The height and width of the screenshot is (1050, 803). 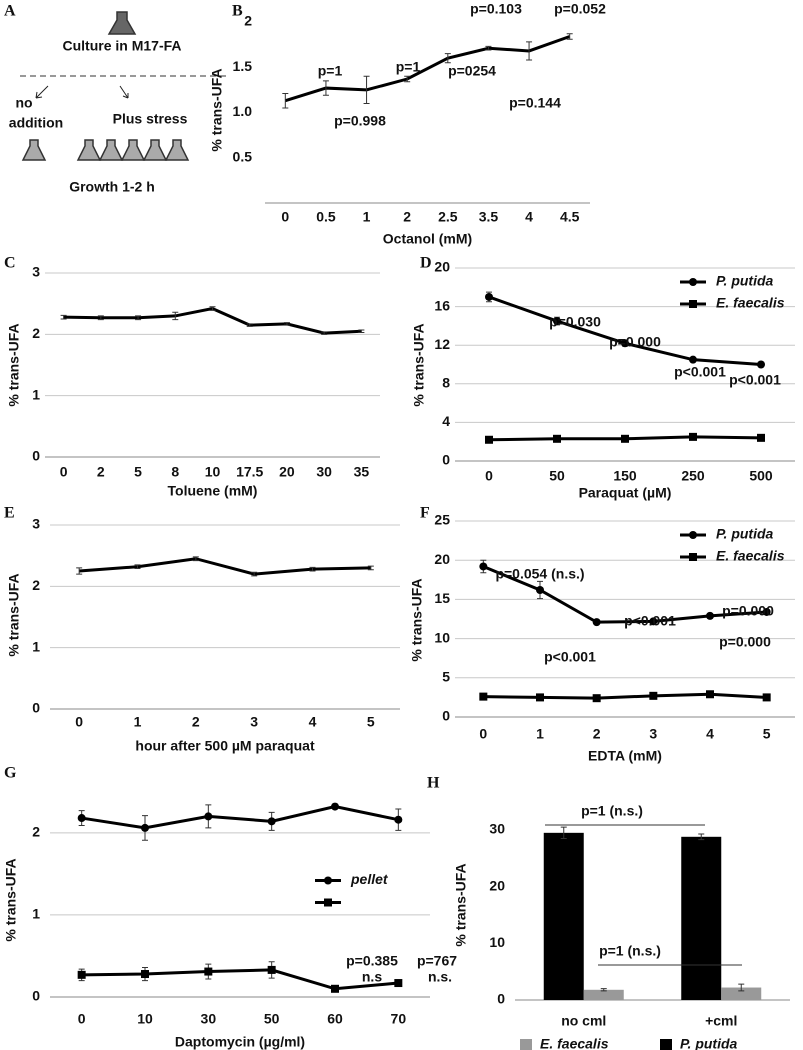 I want to click on panel-letter: C, so click(x=10, y=263).